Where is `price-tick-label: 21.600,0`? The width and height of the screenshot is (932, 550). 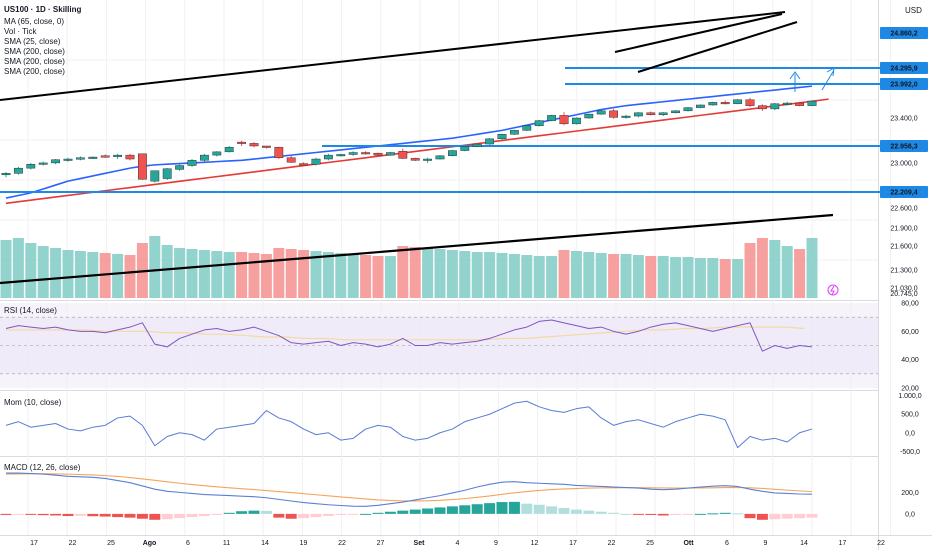 price-tick-label: 21.600,0 is located at coordinates (903, 247).